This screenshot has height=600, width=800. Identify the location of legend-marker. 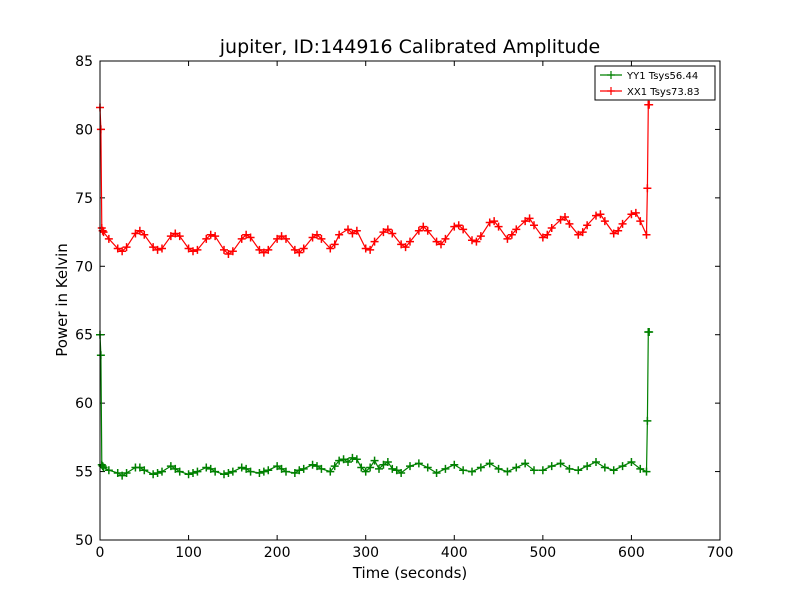
(611, 75).